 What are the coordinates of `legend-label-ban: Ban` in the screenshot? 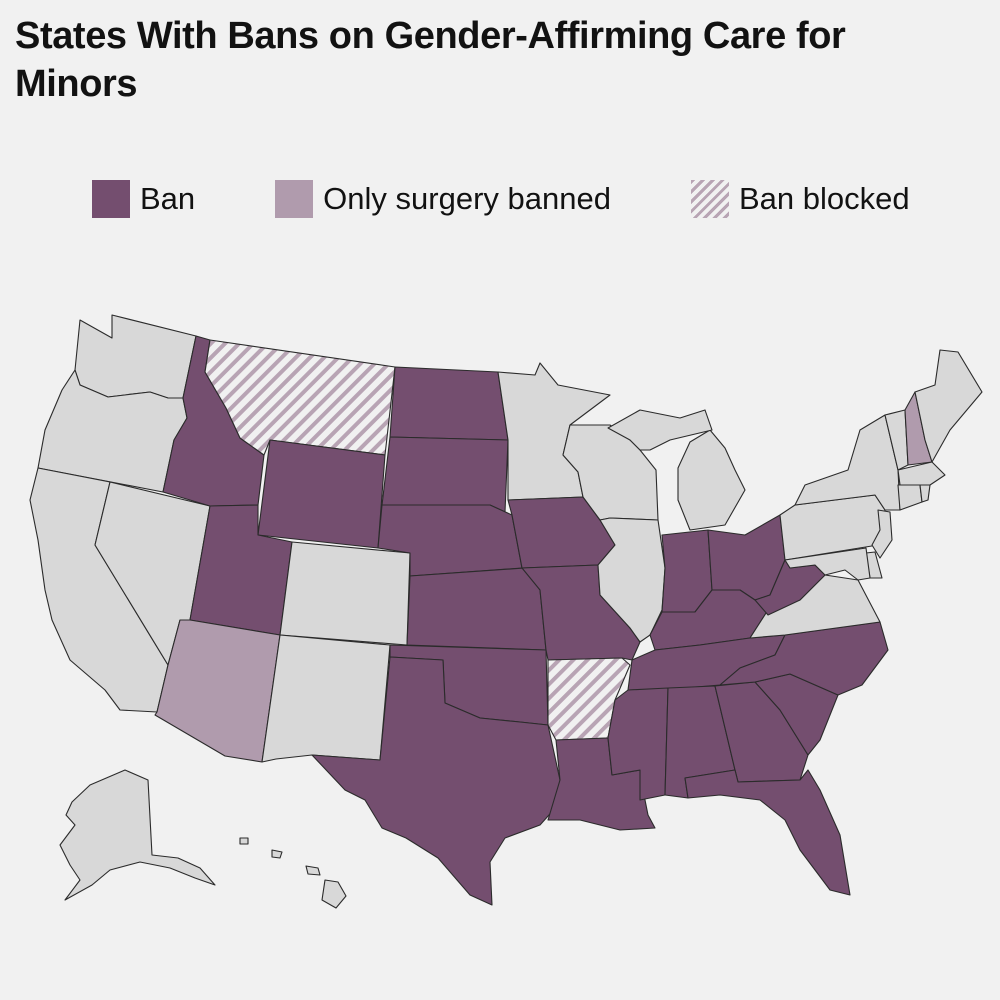 It's located at (168, 198).